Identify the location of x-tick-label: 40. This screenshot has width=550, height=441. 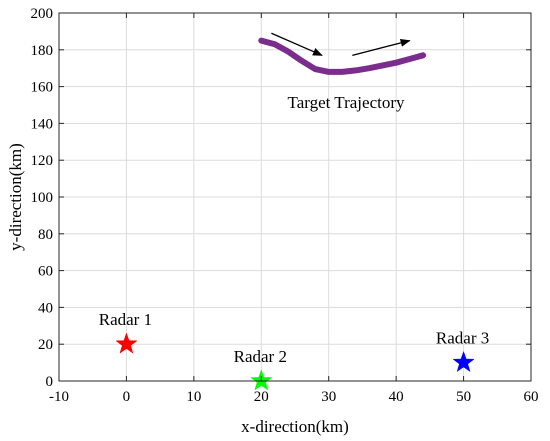
(396, 397).